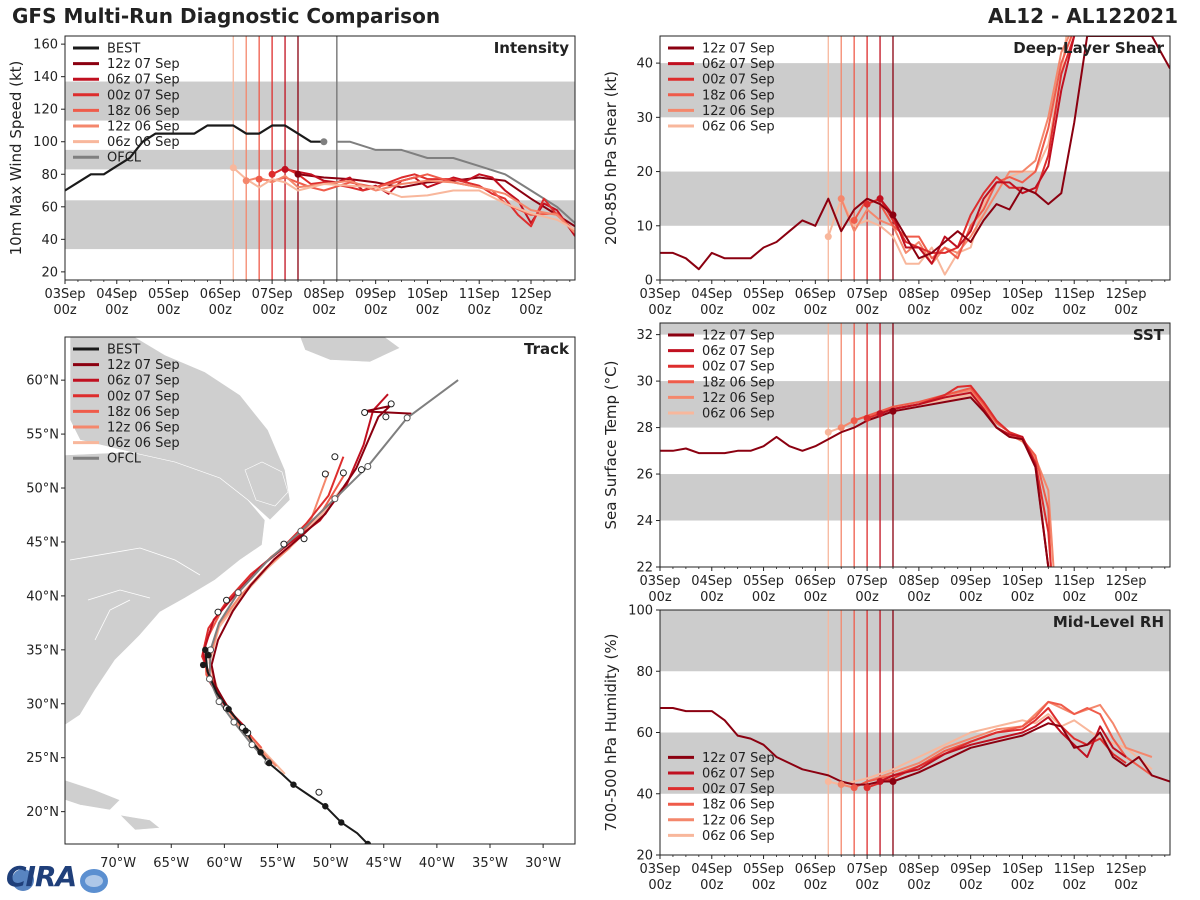  Describe the element at coordinates (311, 563) in the screenshot. I see `track-series-12z-07-sep` at that location.